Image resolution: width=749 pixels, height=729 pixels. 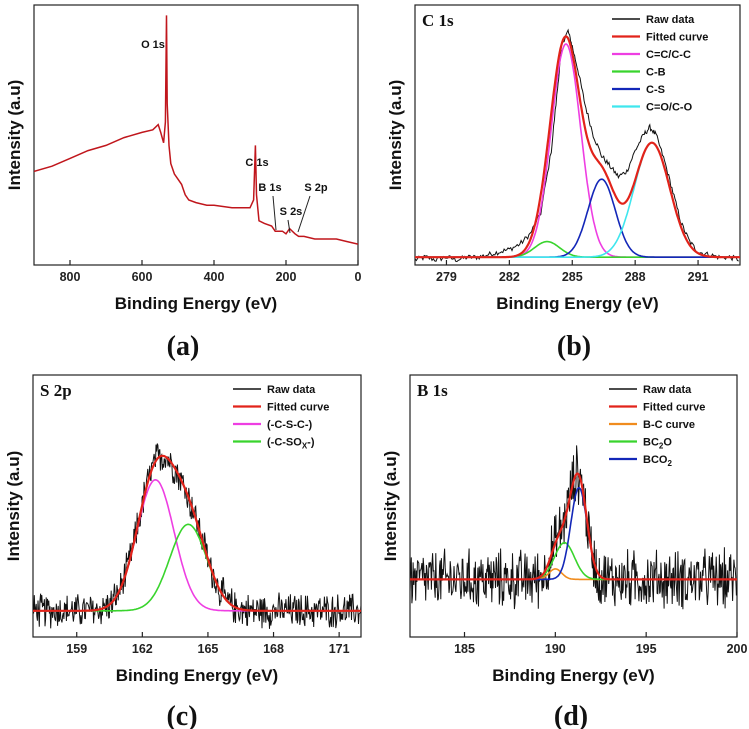 I want to click on legend-label-main: (-C-S-C-), so click(x=290, y=425).